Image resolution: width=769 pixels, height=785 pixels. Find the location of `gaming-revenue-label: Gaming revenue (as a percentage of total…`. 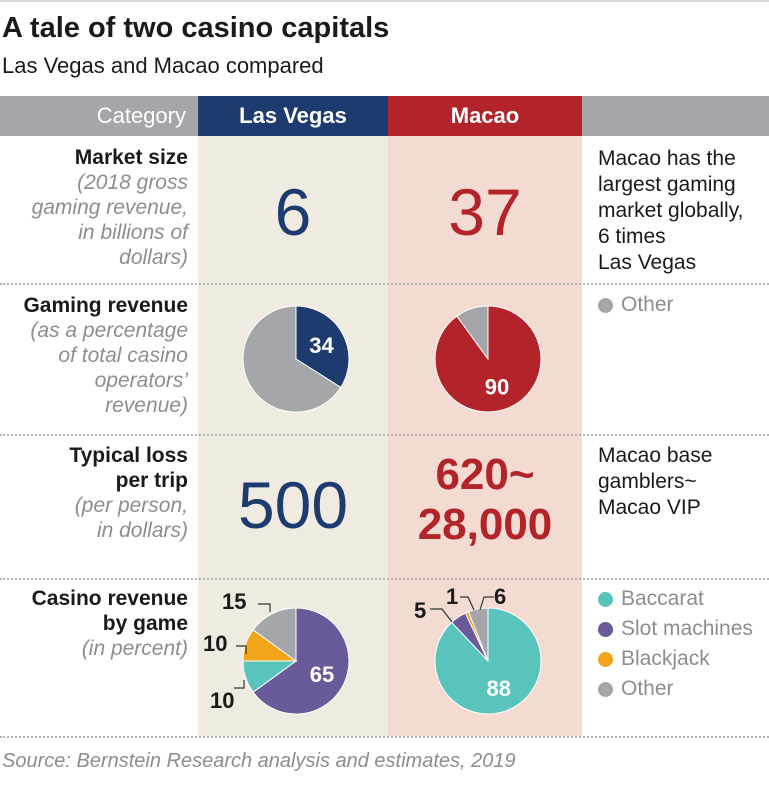

gaming-revenue-label: Gaming revenue (as a percentage of total… is located at coordinates (94, 355).